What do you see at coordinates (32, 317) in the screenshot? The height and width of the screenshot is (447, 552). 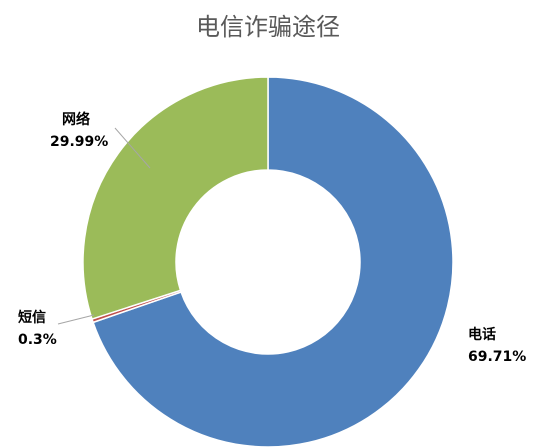 I see `category-label: 短信` at bounding box center [32, 317].